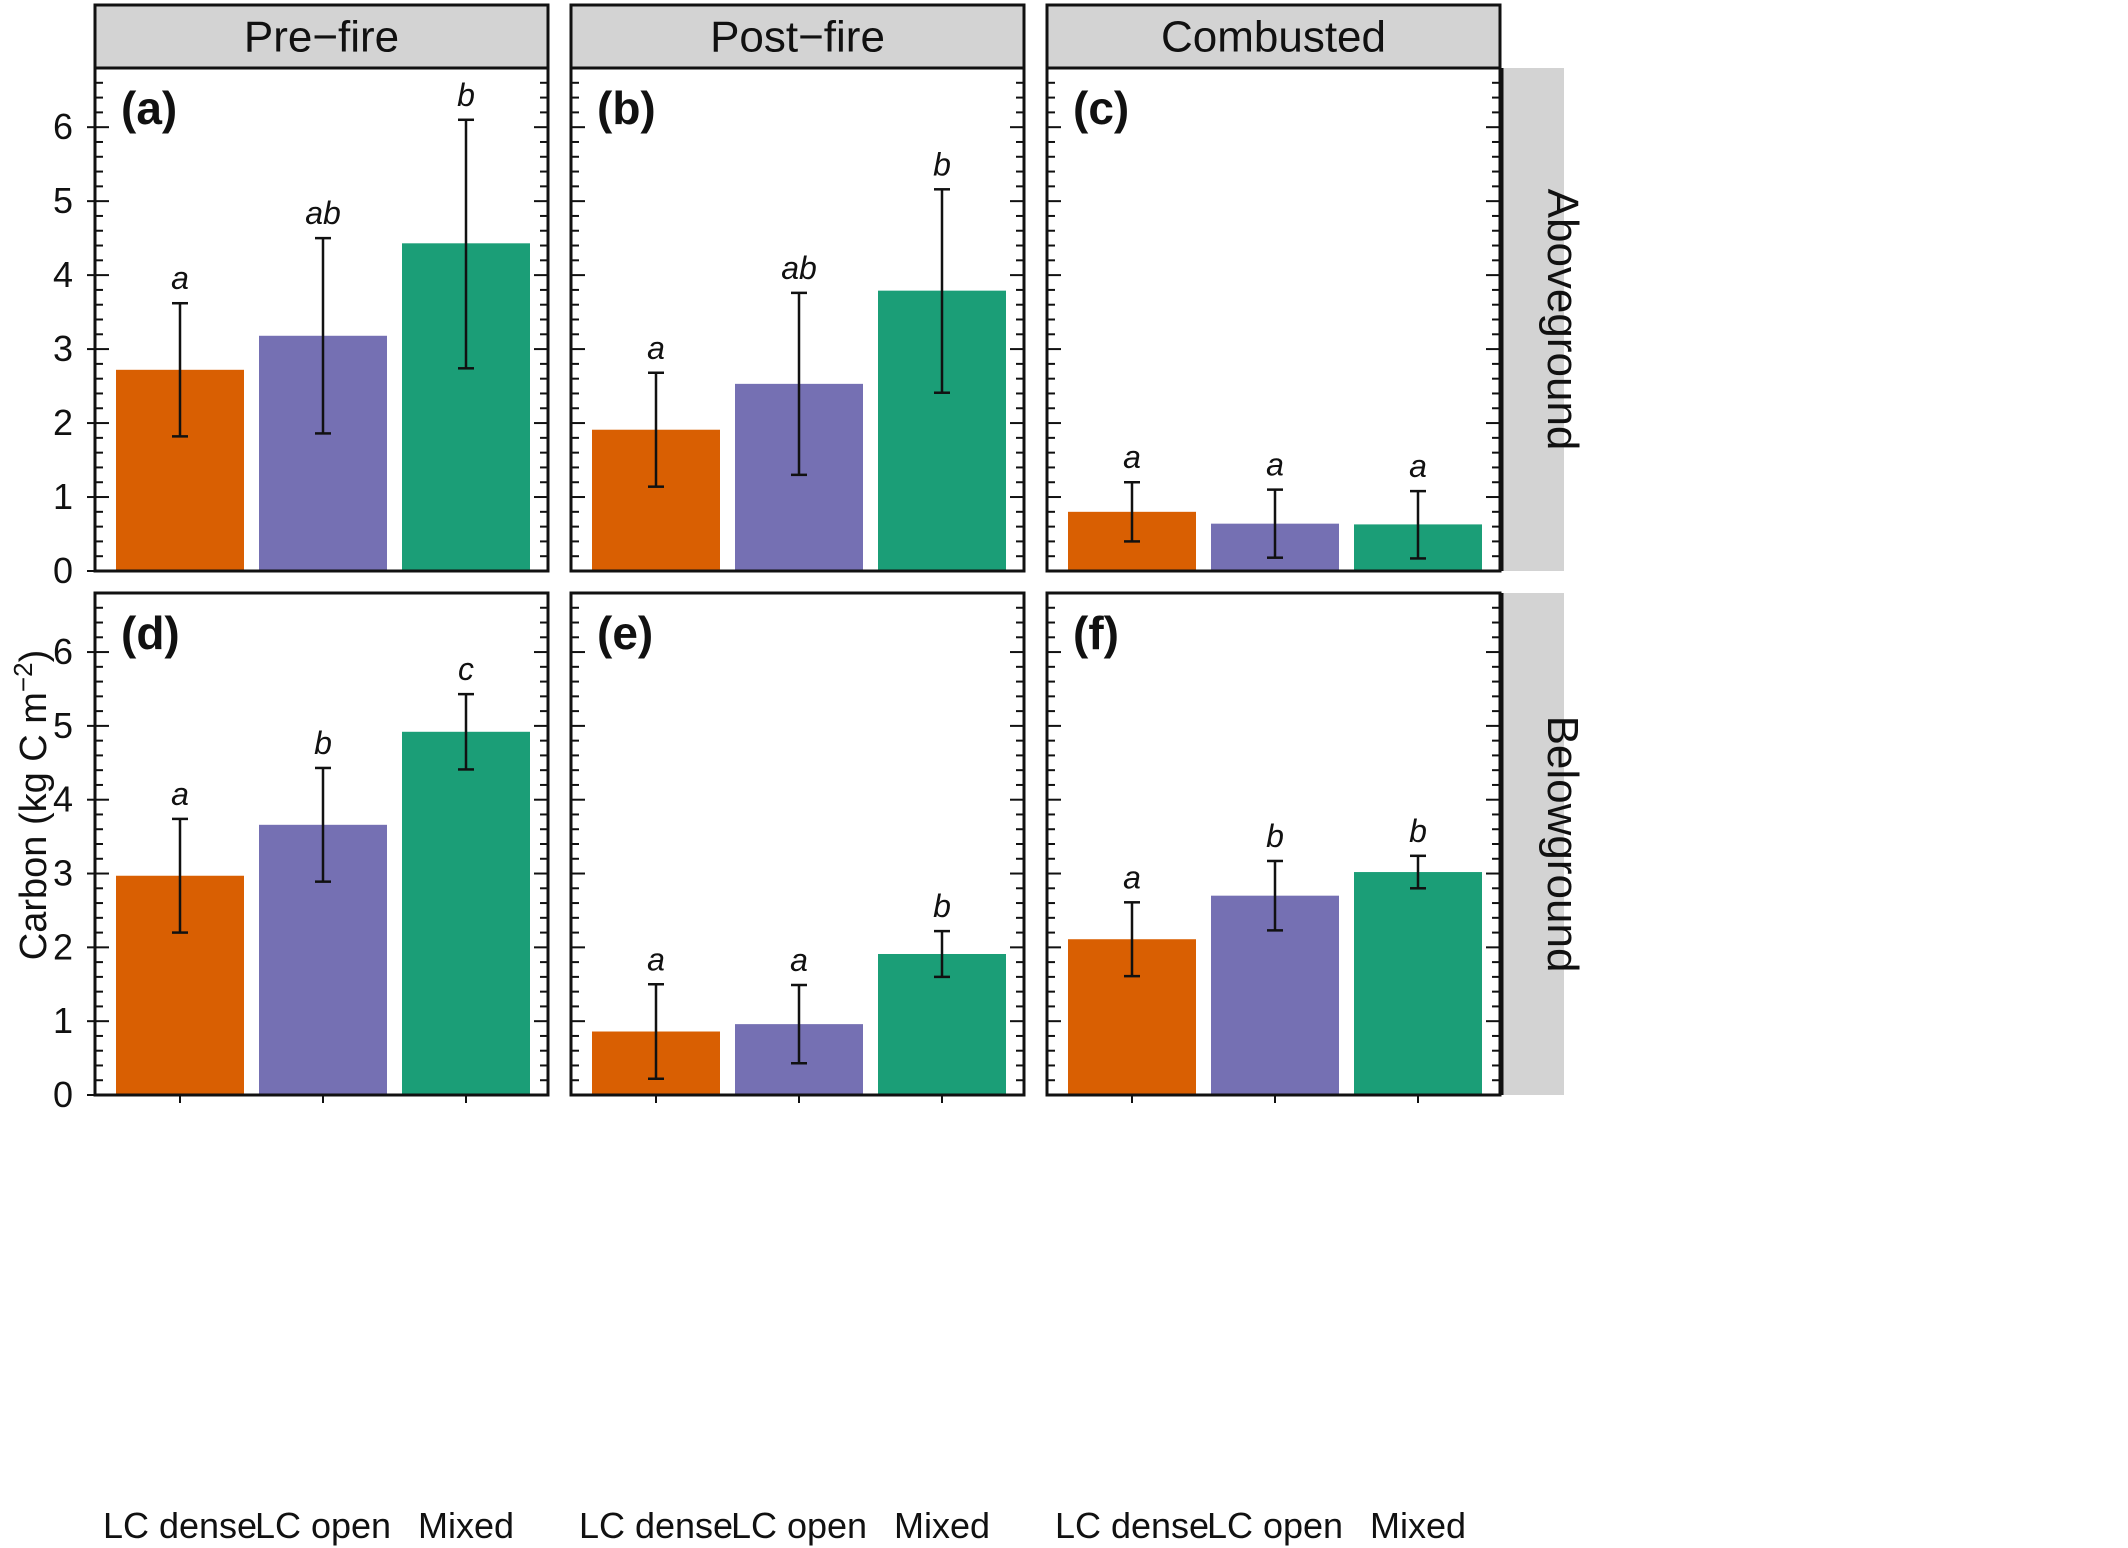 This screenshot has width=2128, height=1548. I want to click on panel-tag: (b), so click(626, 108).